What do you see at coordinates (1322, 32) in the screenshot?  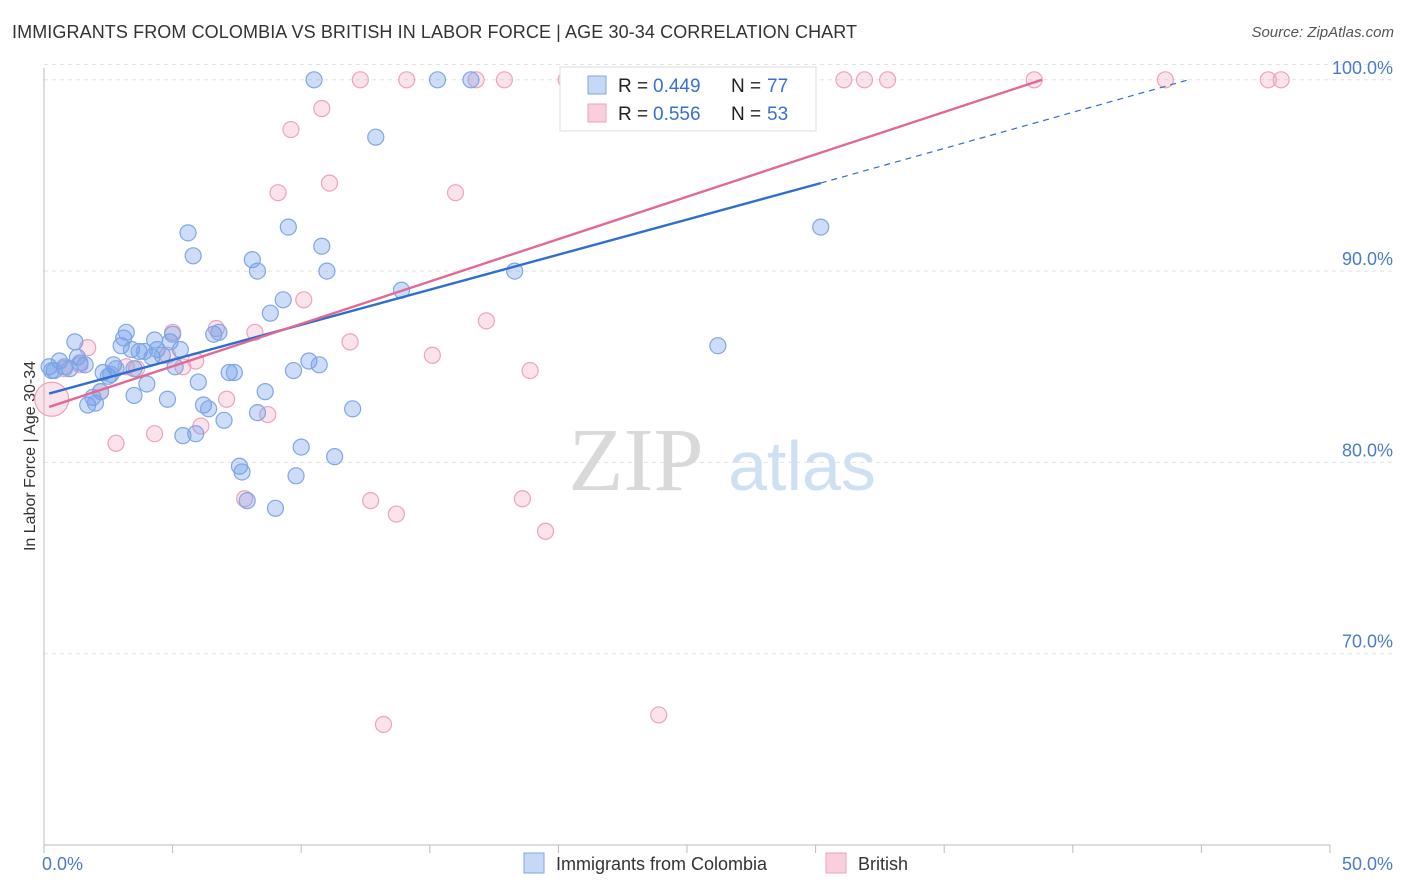 I see `source-label: Source: ZipAtlas.com` at bounding box center [1322, 32].